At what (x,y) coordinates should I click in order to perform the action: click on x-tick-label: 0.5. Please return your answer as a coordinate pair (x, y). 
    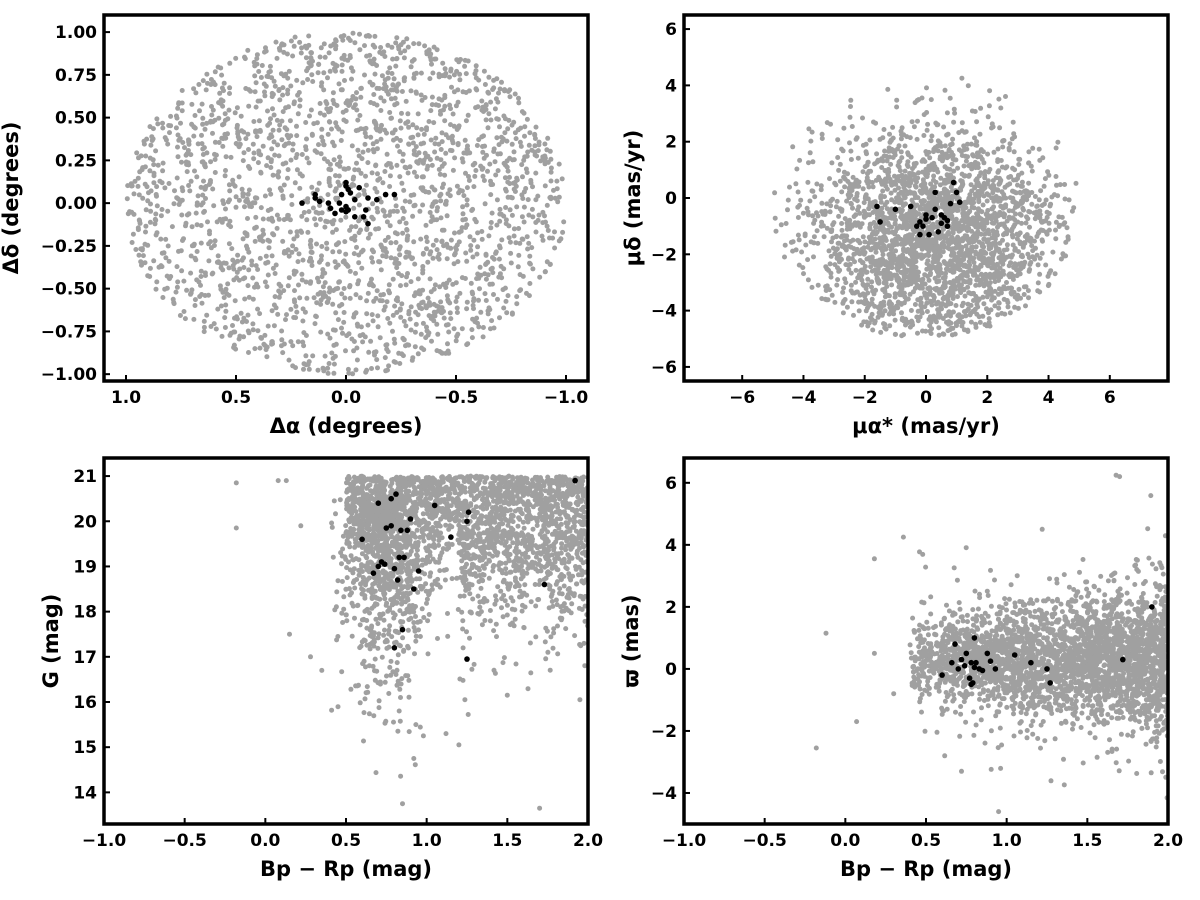
    Looking at the image, I should click on (236, 398).